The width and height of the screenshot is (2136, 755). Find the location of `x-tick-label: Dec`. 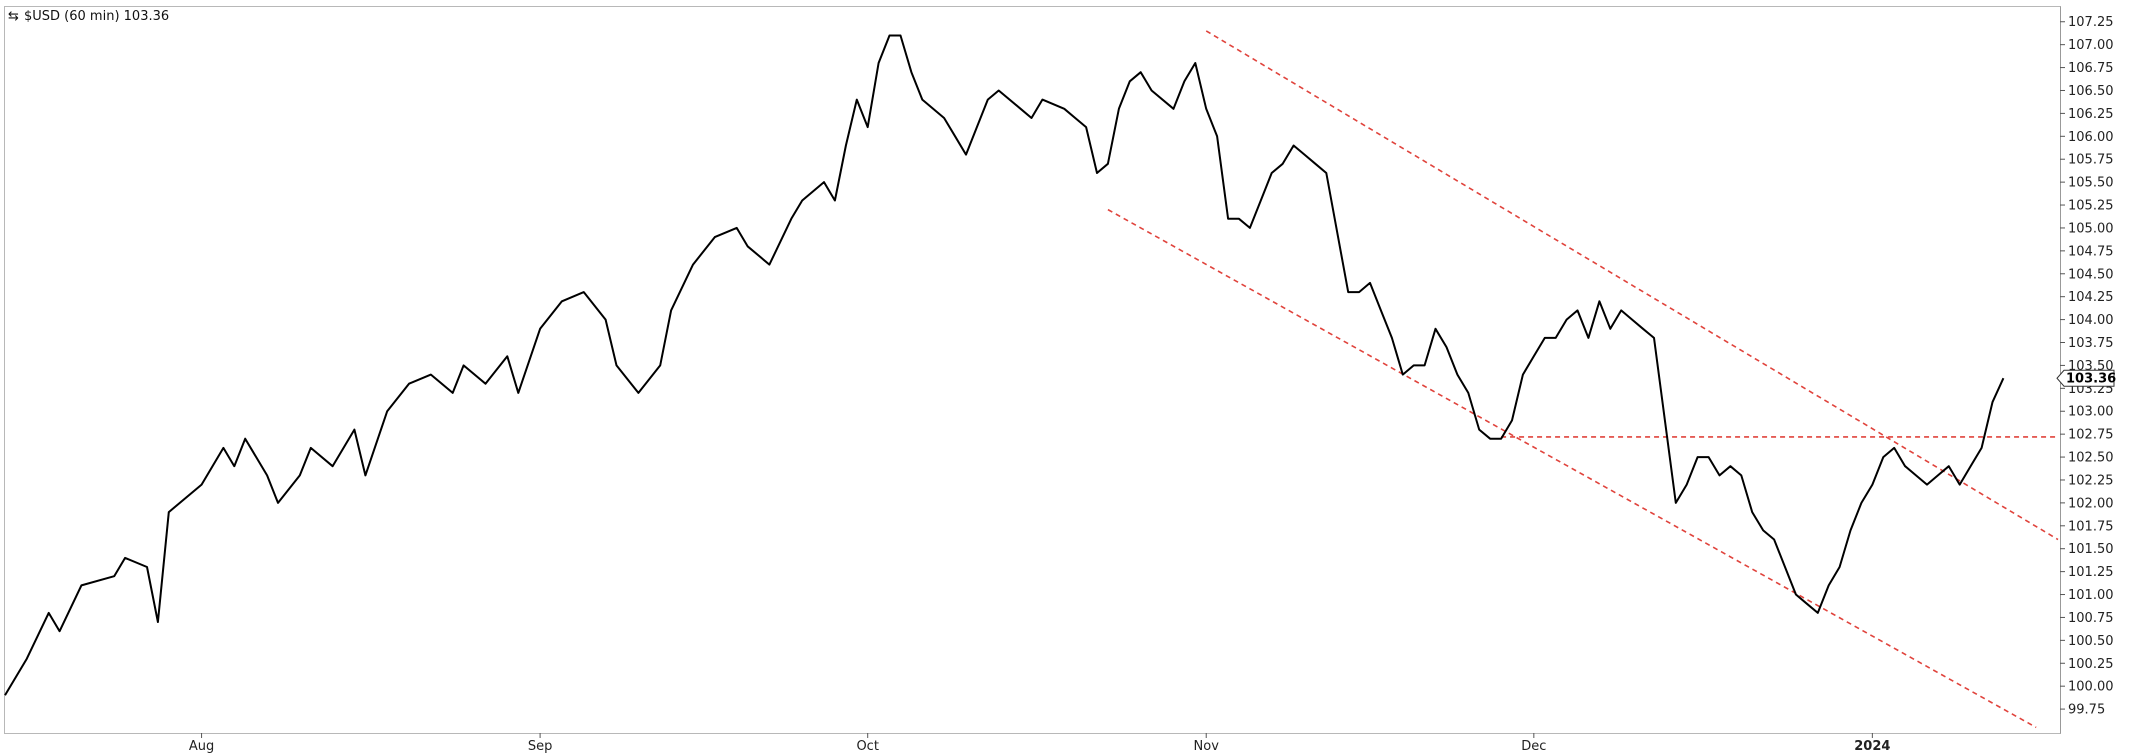

x-tick-label: Dec is located at coordinates (1533, 746).